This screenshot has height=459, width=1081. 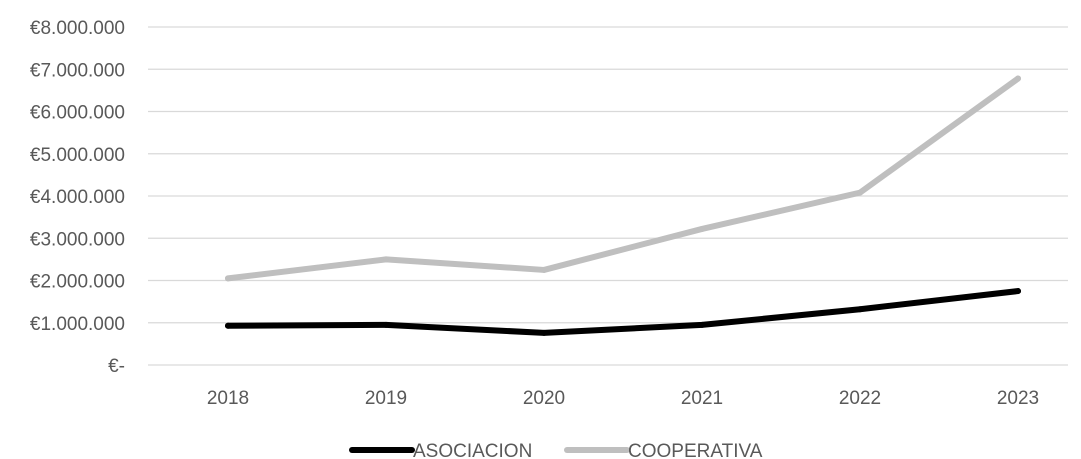 What do you see at coordinates (77, 324) in the screenshot?
I see `y-tick-label: €1.000.000` at bounding box center [77, 324].